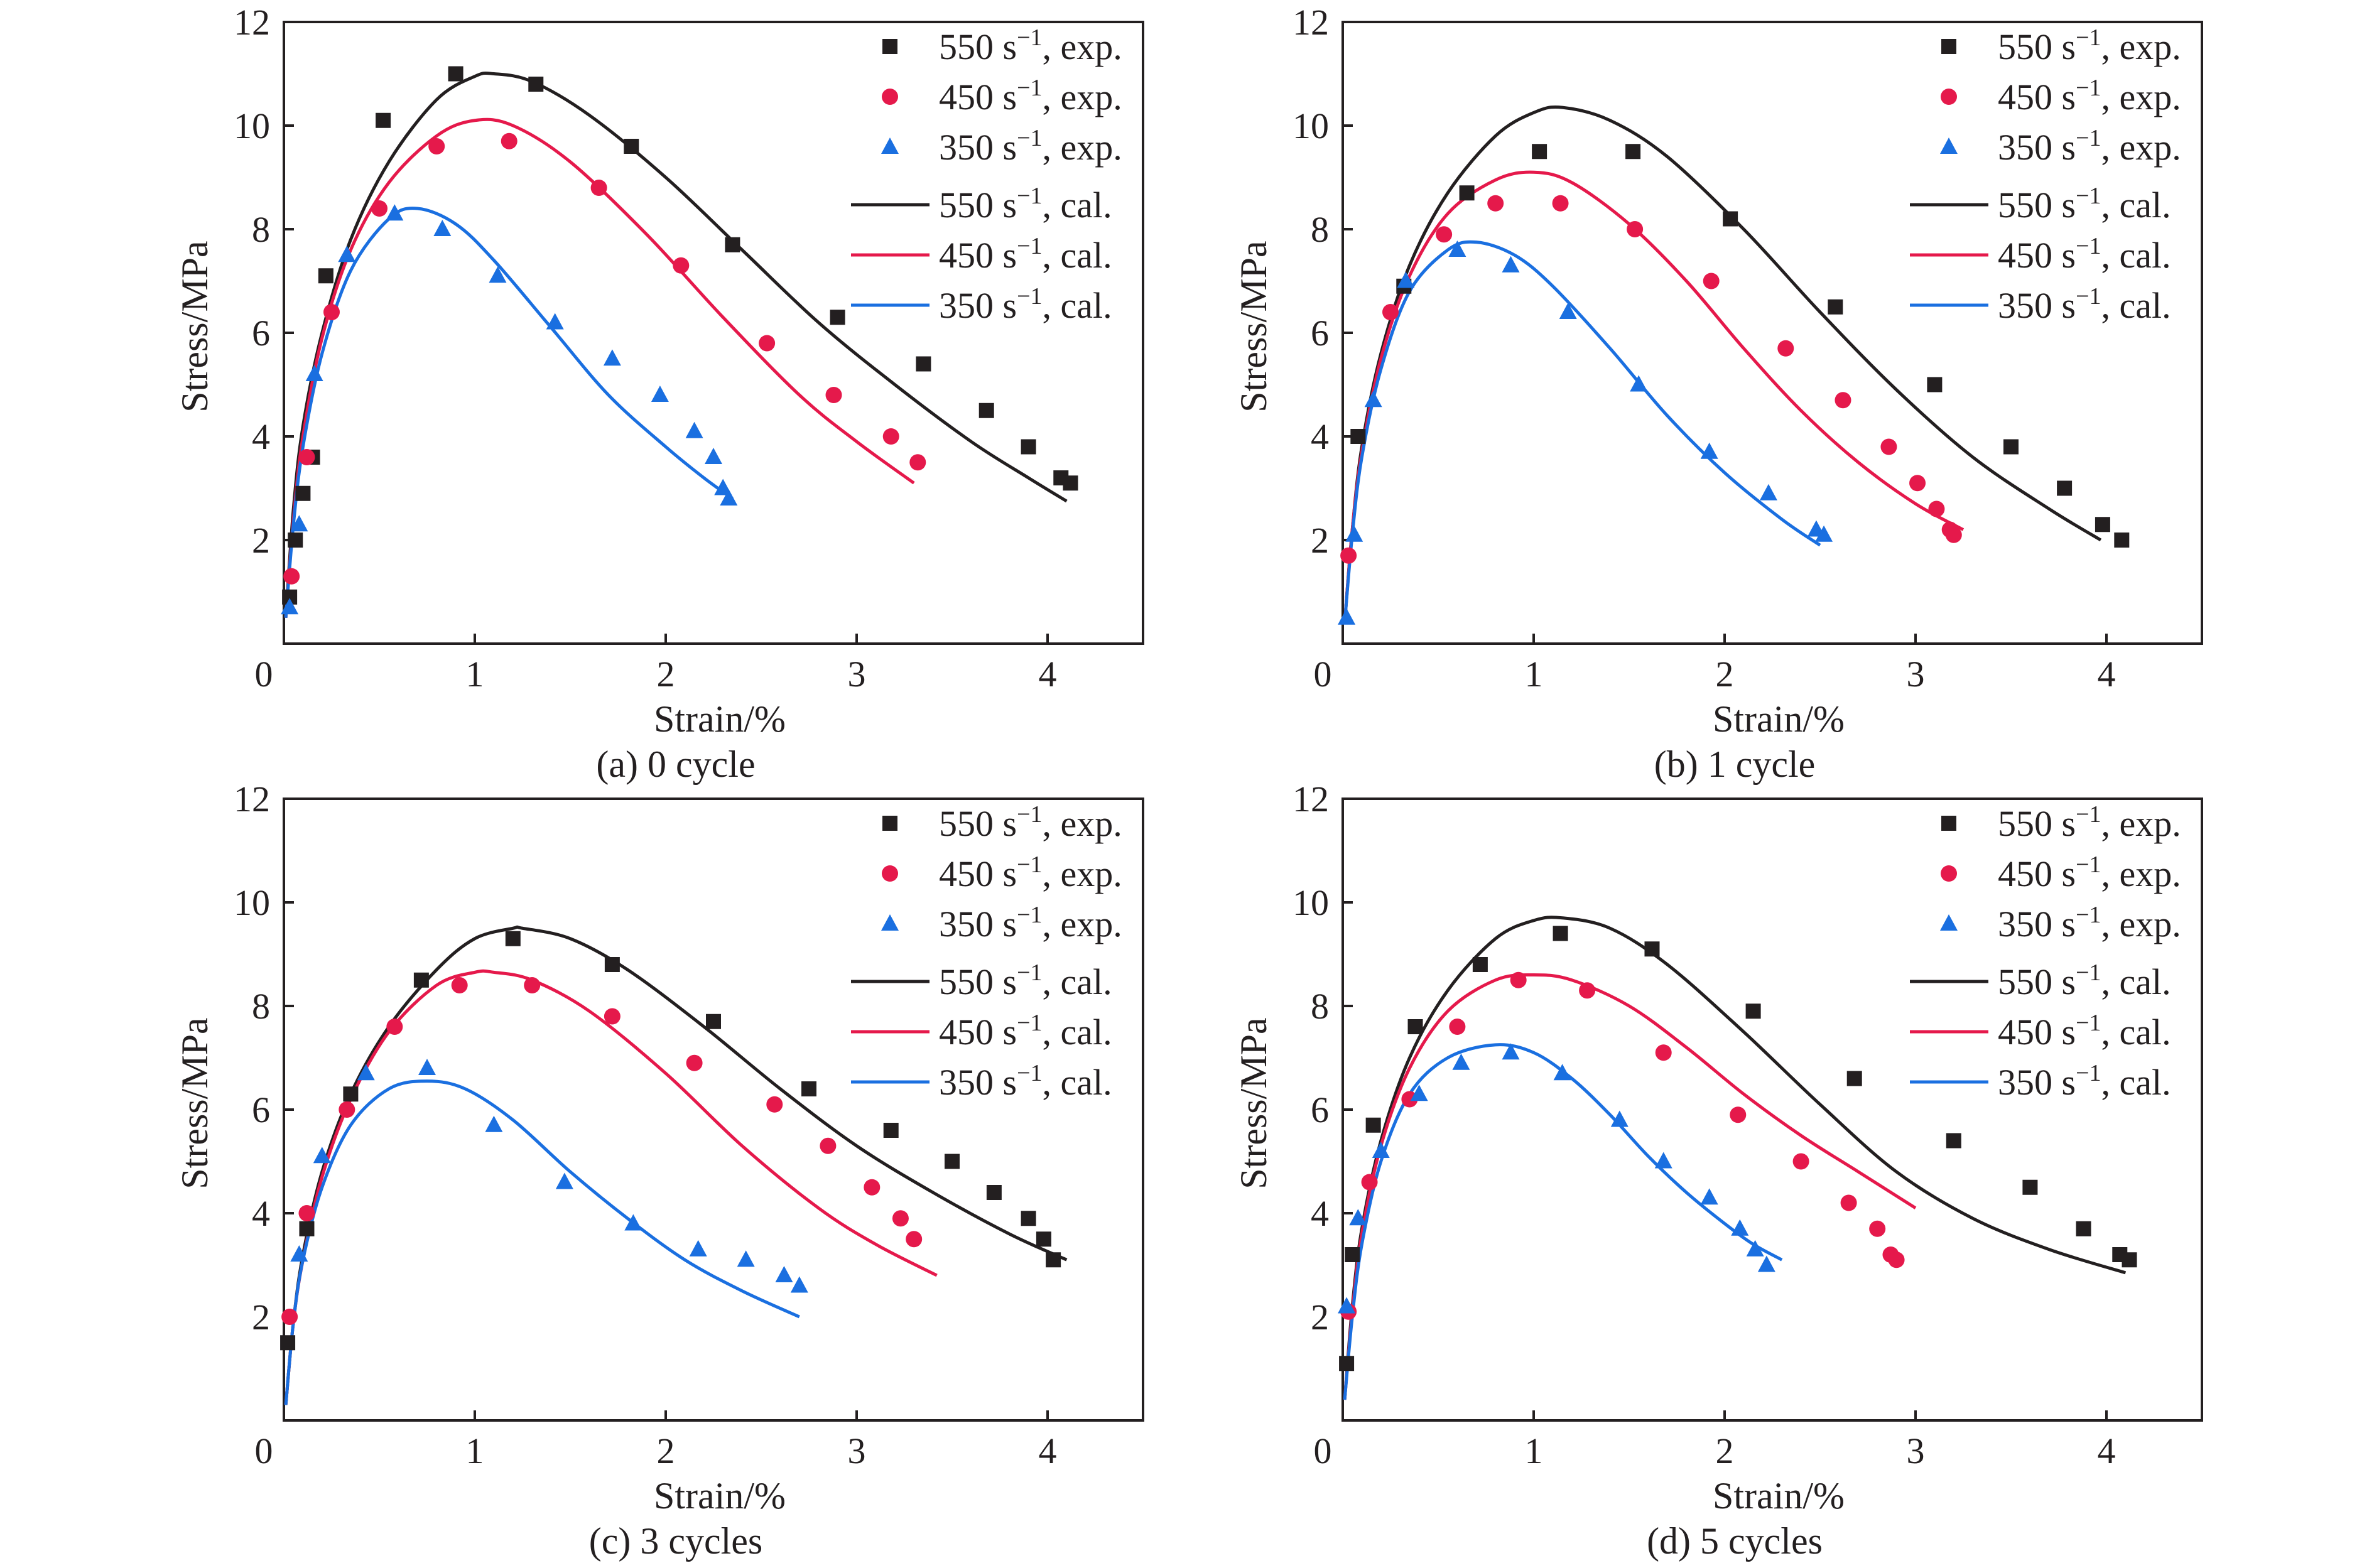 Image resolution: width=2374 pixels, height=1568 pixels. Describe the element at coordinates (720, 719) in the screenshot. I see `x-axis-title: Strain/%` at that location.